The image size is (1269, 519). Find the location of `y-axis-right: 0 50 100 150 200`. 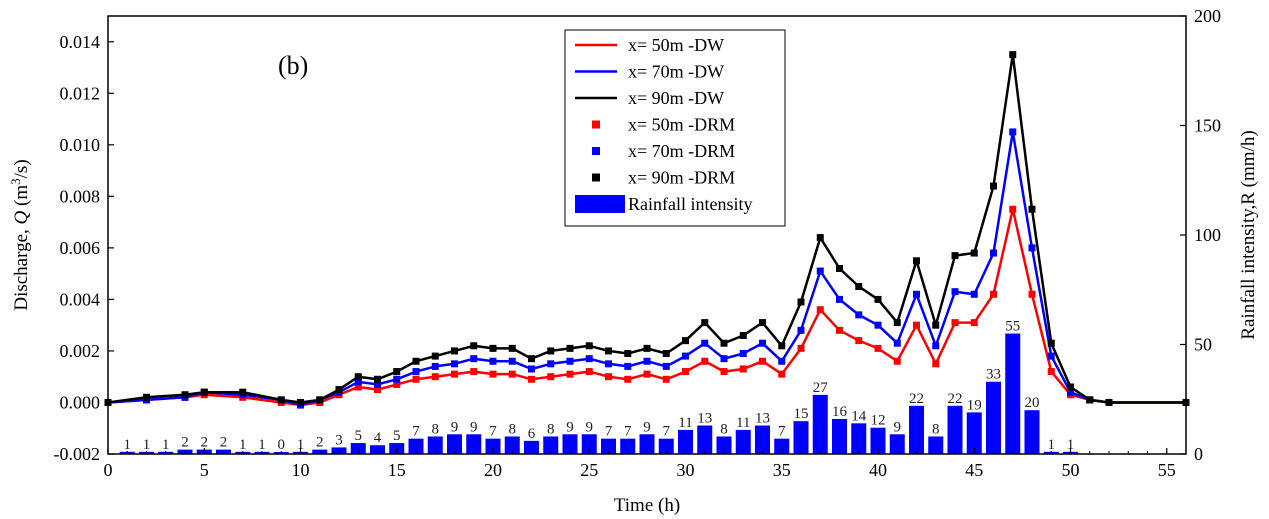

y-axis-right: 0 50 100 150 200 is located at coordinates (1200, 235).